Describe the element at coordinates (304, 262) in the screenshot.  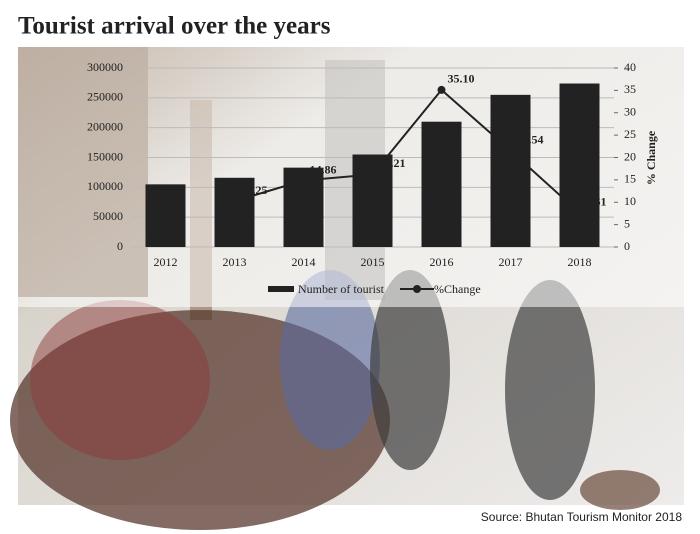
I see `x-tick-label: 2014` at that location.